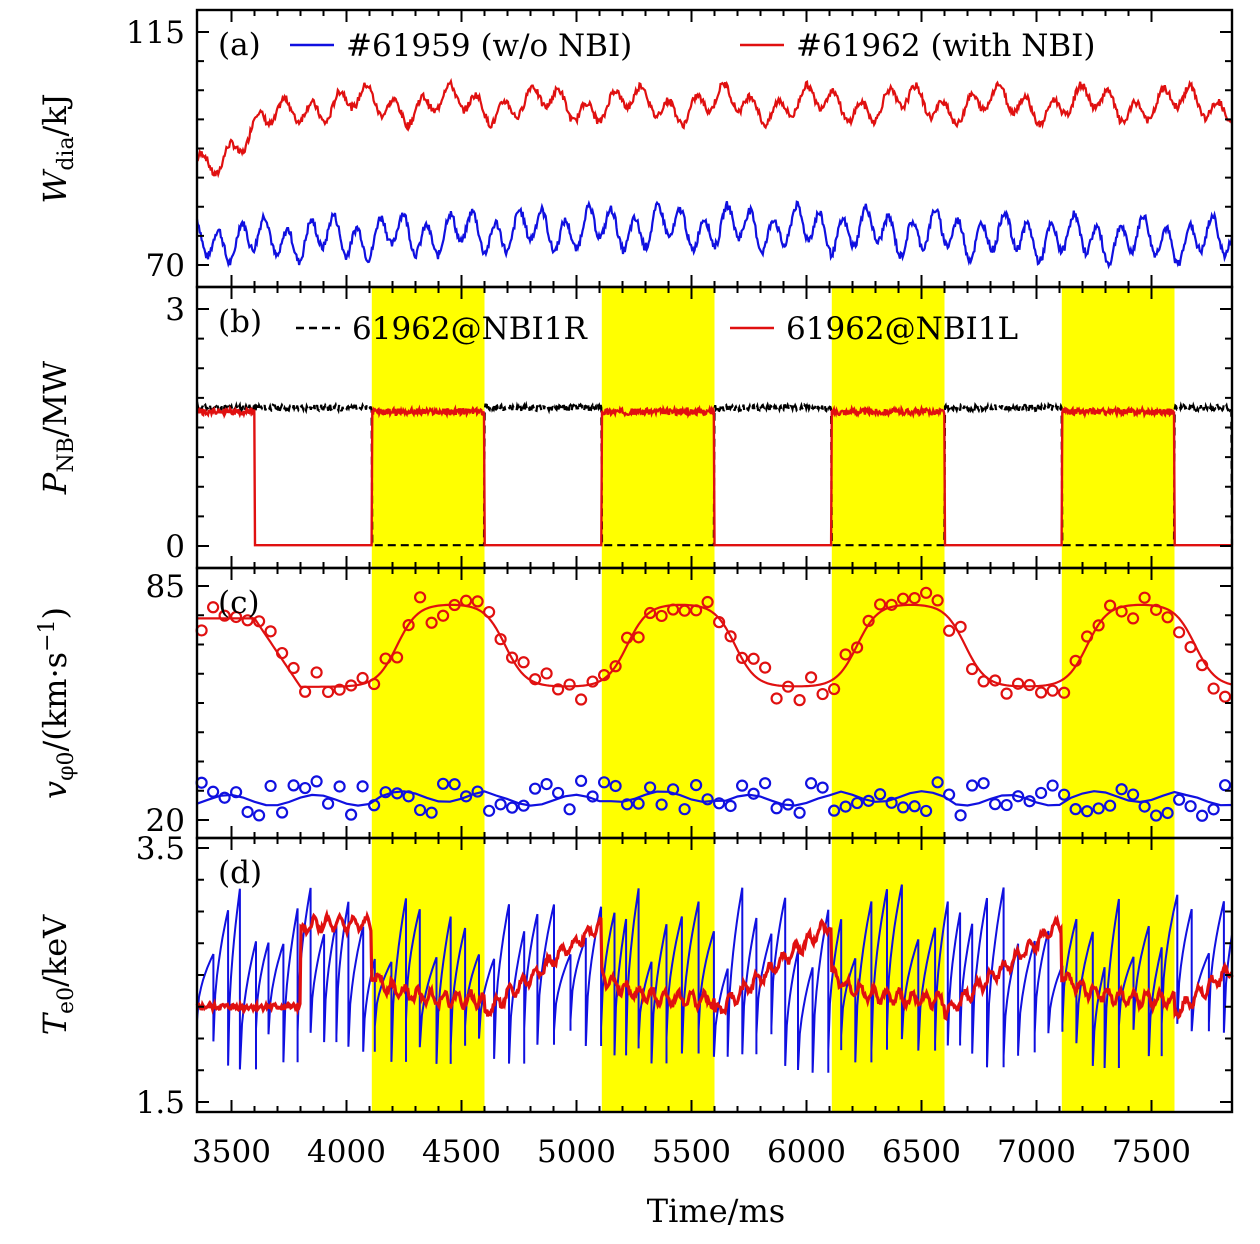 The height and width of the screenshot is (1244, 1260). What do you see at coordinates (921, 1152) in the screenshot?
I see `x-tick-label: 6500` at bounding box center [921, 1152].